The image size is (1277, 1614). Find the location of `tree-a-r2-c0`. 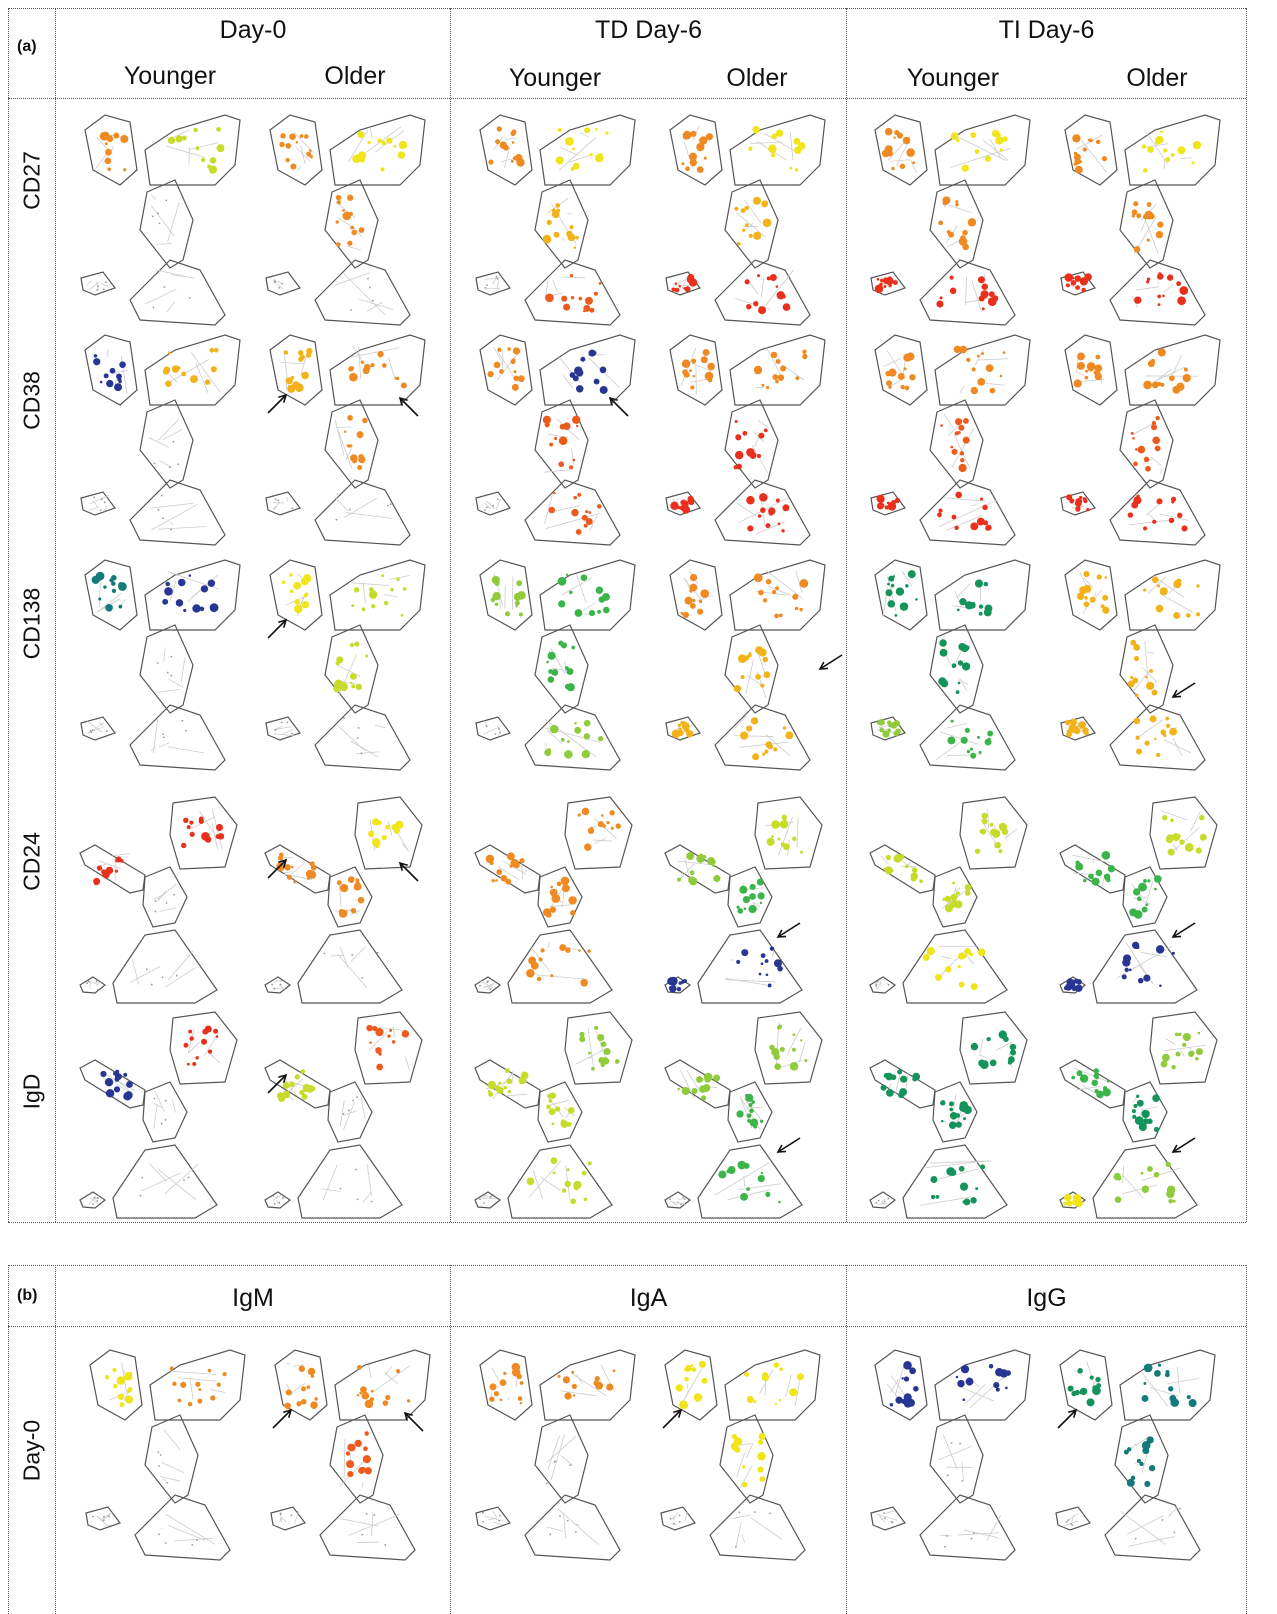

tree-a-r2-c0 is located at coordinates (160, 665).